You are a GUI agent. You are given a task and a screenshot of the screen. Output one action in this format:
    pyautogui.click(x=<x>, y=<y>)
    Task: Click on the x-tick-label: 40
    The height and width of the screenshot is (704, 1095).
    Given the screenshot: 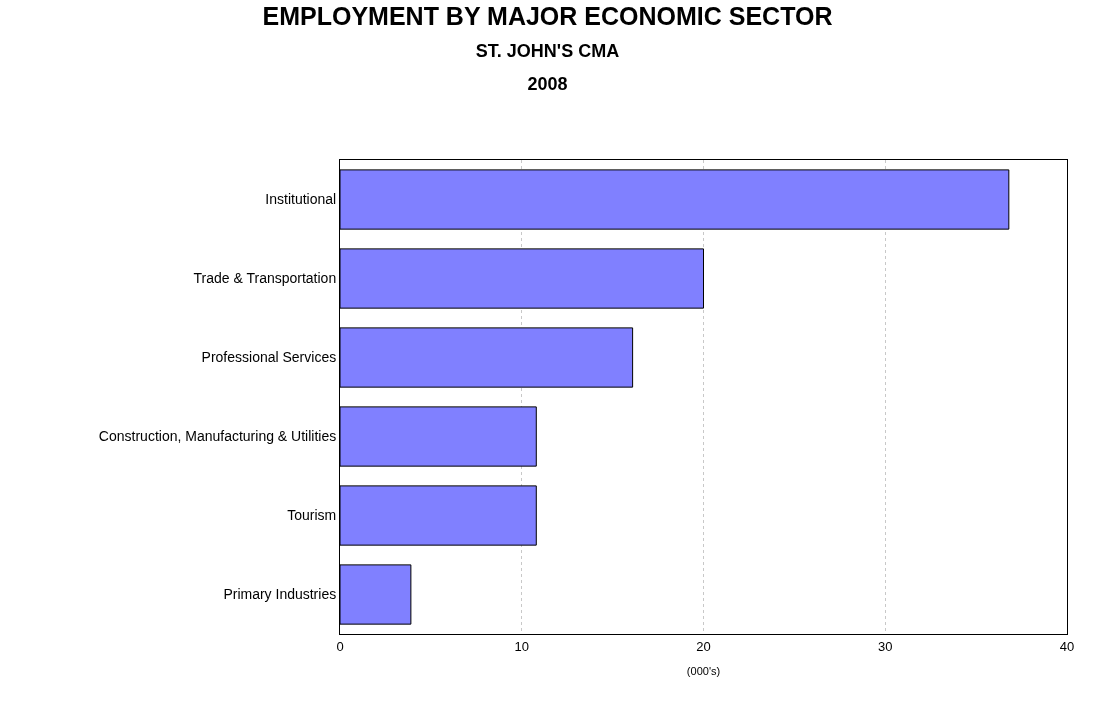 What is the action you would take?
    pyautogui.click(x=1067, y=646)
    